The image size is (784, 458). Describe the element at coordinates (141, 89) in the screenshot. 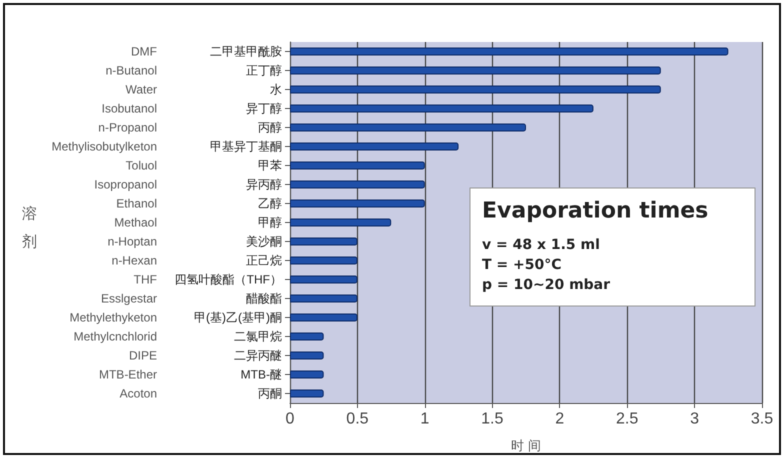

I see `y2-tick-label: Water` at that location.